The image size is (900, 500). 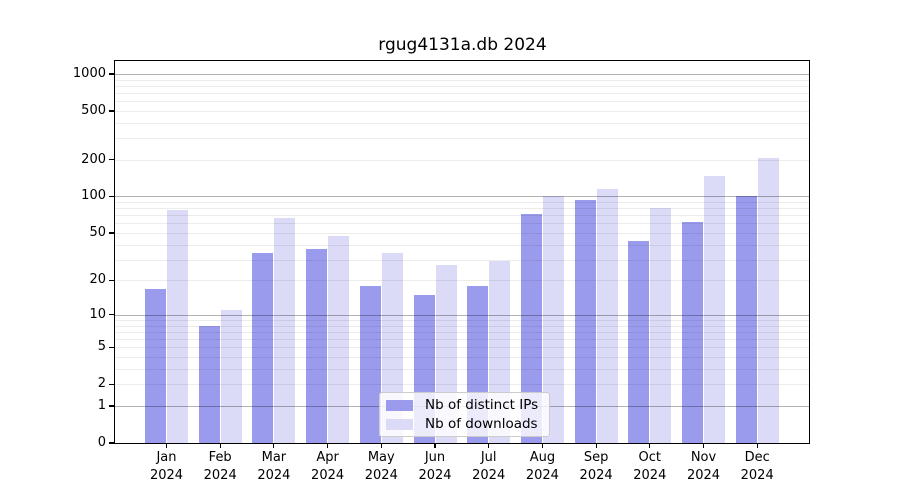 I want to click on y-tick-label: 50, so click(x=97, y=232).